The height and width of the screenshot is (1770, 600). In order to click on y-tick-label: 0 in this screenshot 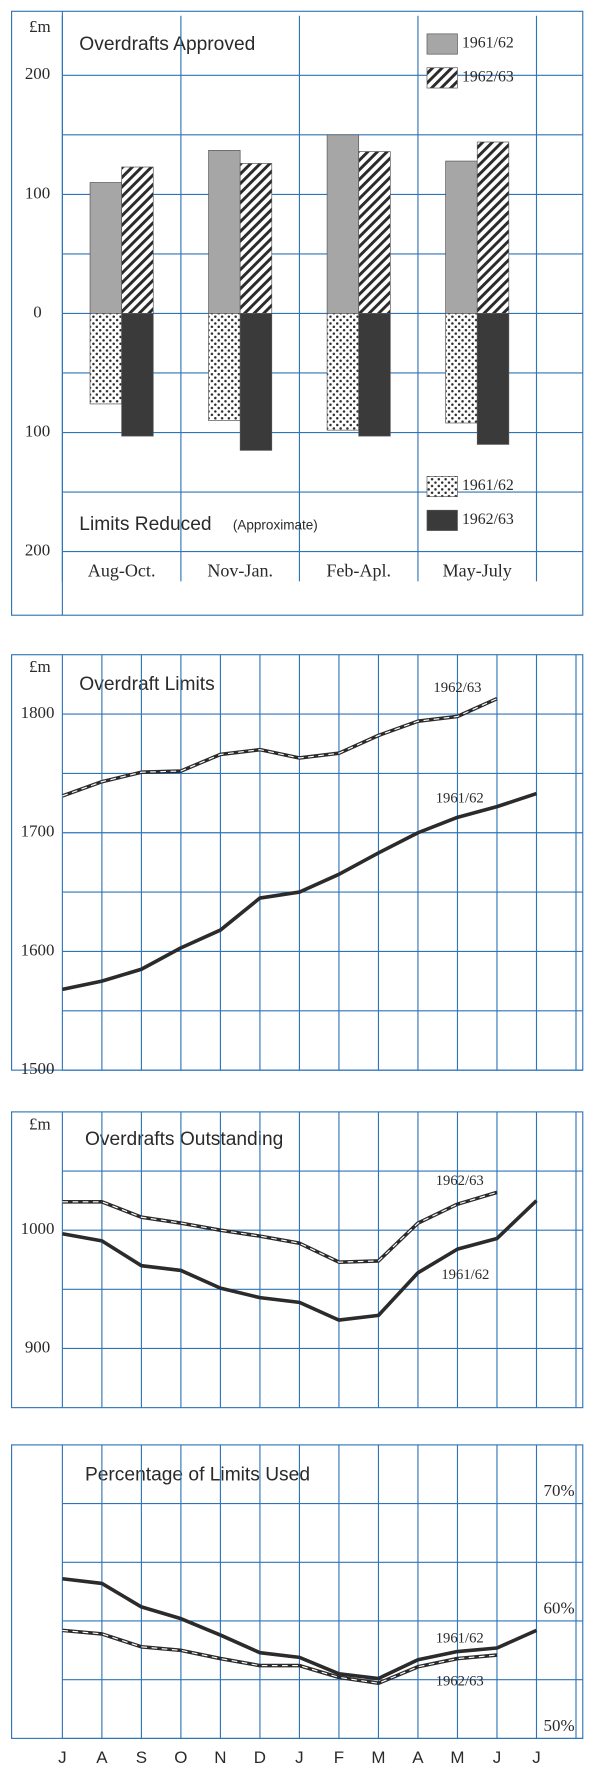, I will do `click(37, 311)`.